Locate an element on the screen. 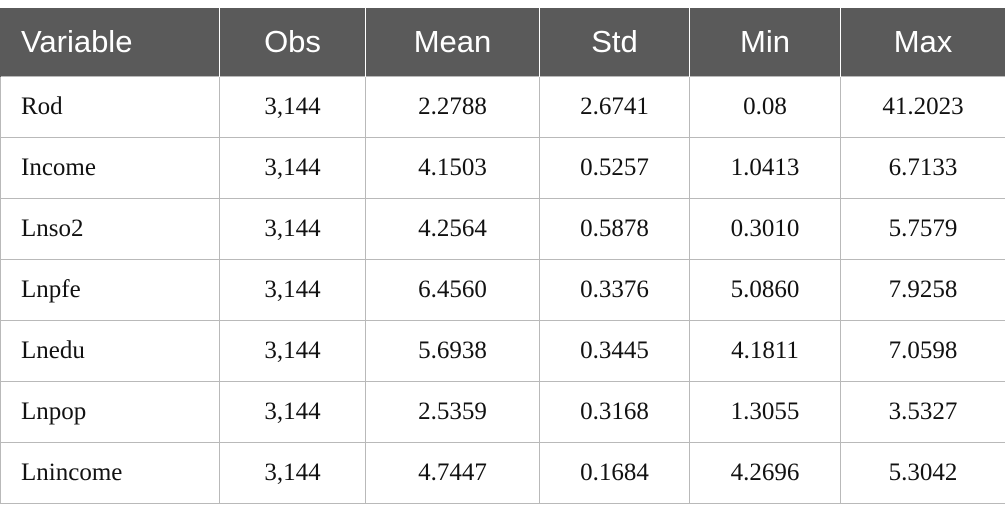 Image resolution: width=1005 pixels, height=525 pixels. cell-std: 0.5257 is located at coordinates (614, 168).